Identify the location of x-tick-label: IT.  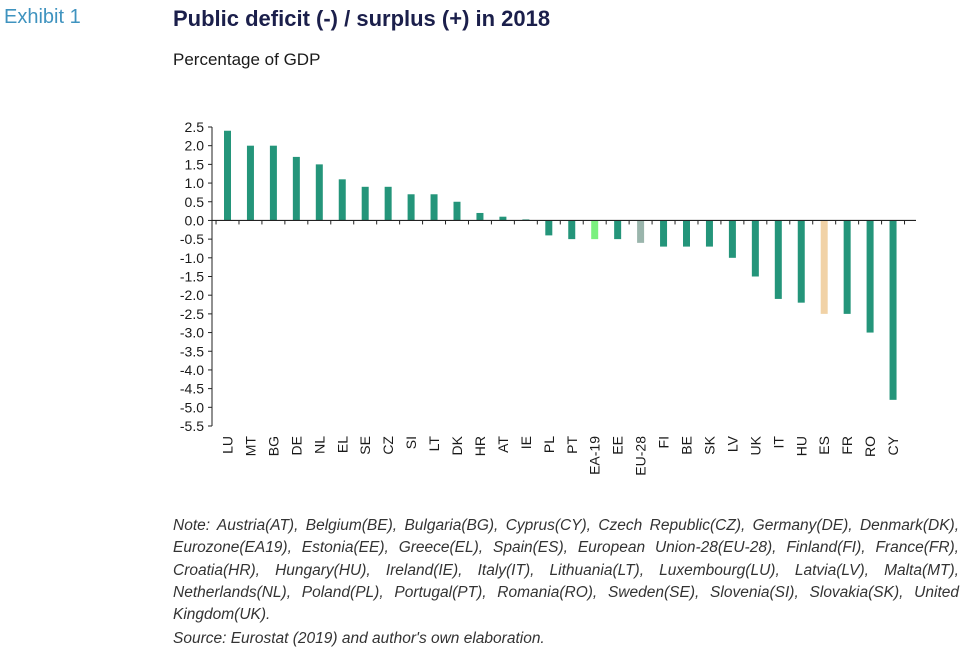
(778, 442).